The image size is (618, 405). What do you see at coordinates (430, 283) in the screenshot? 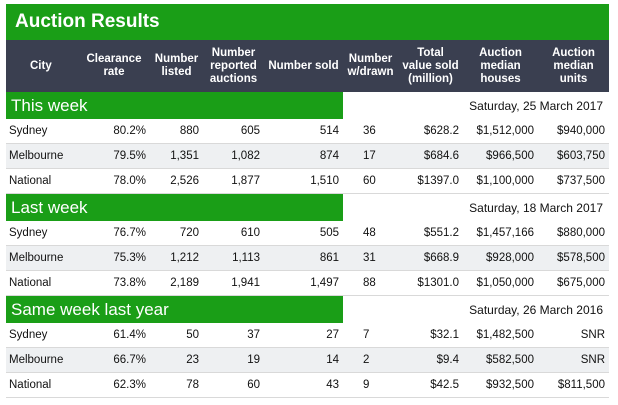
I see `cell-value: $1301.0` at bounding box center [430, 283].